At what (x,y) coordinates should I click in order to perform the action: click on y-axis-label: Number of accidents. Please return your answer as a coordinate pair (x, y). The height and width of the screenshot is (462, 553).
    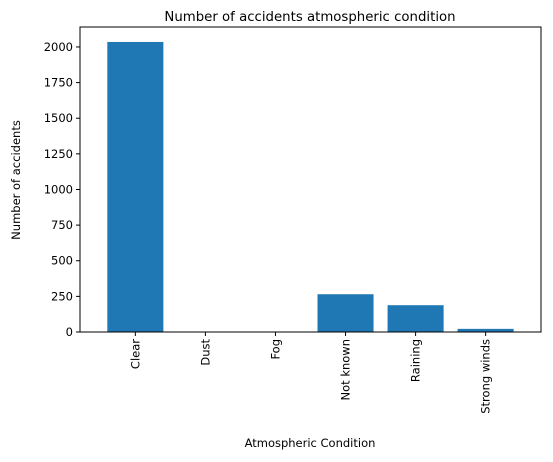
    Looking at the image, I should click on (16, 180).